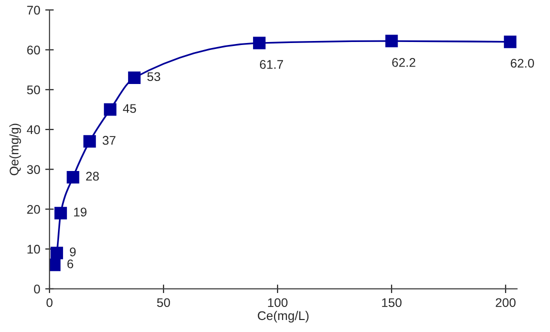 The width and height of the screenshot is (550, 332). Describe the element at coordinates (70, 263) in the screenshot. I see `data-label: 6` at that location.